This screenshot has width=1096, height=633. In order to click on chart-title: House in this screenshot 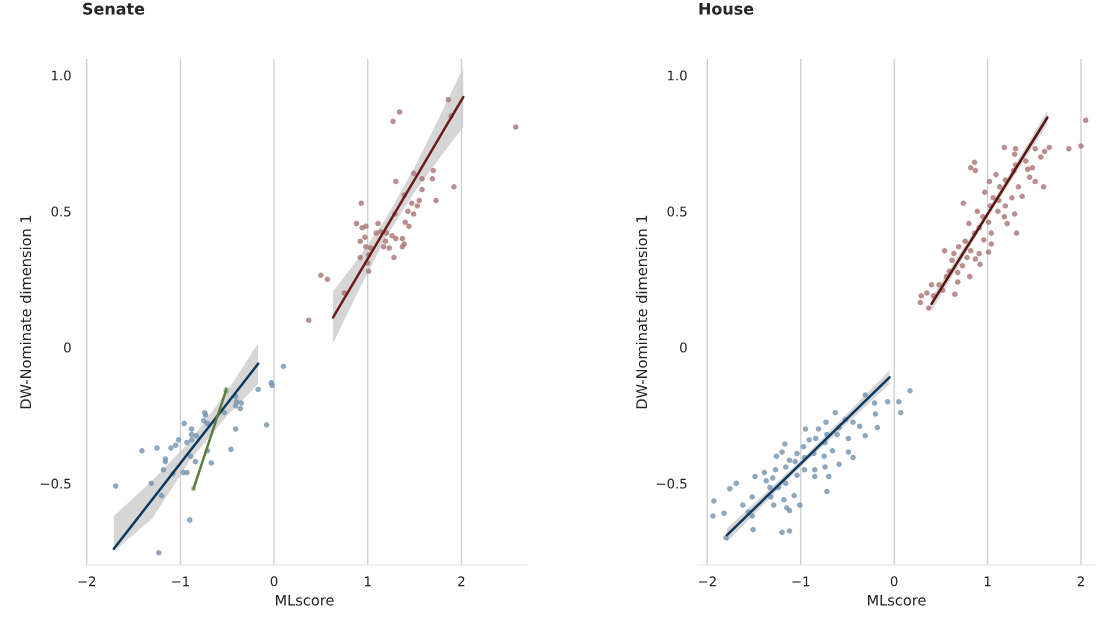, I will do `click(726, 8)`.